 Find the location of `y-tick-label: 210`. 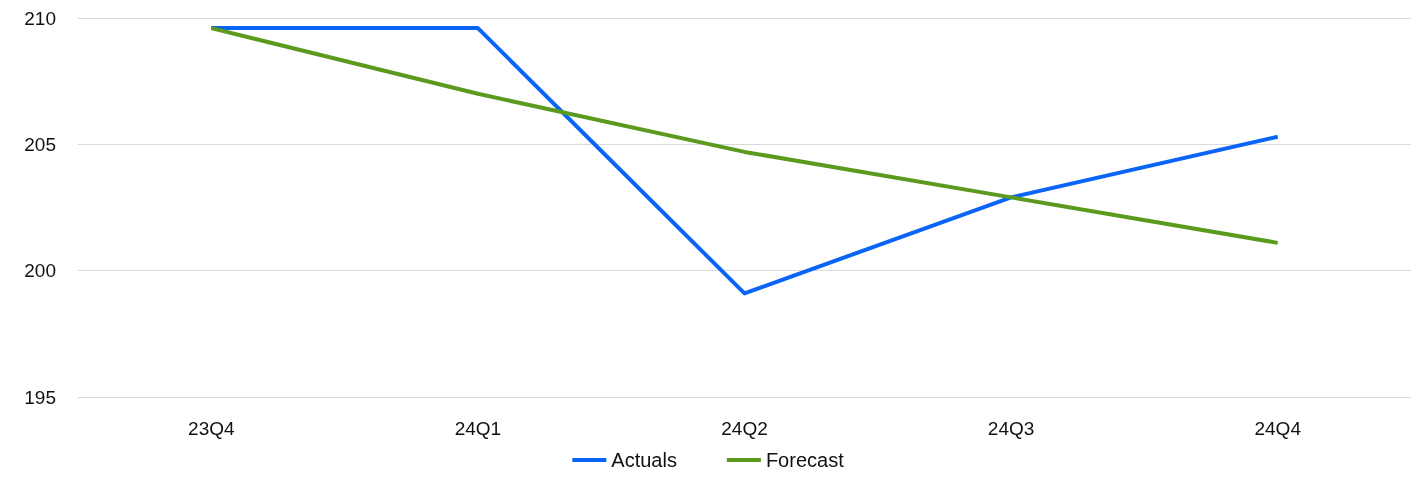

y-tick-label: 210 is located at coordinates (40, 18).